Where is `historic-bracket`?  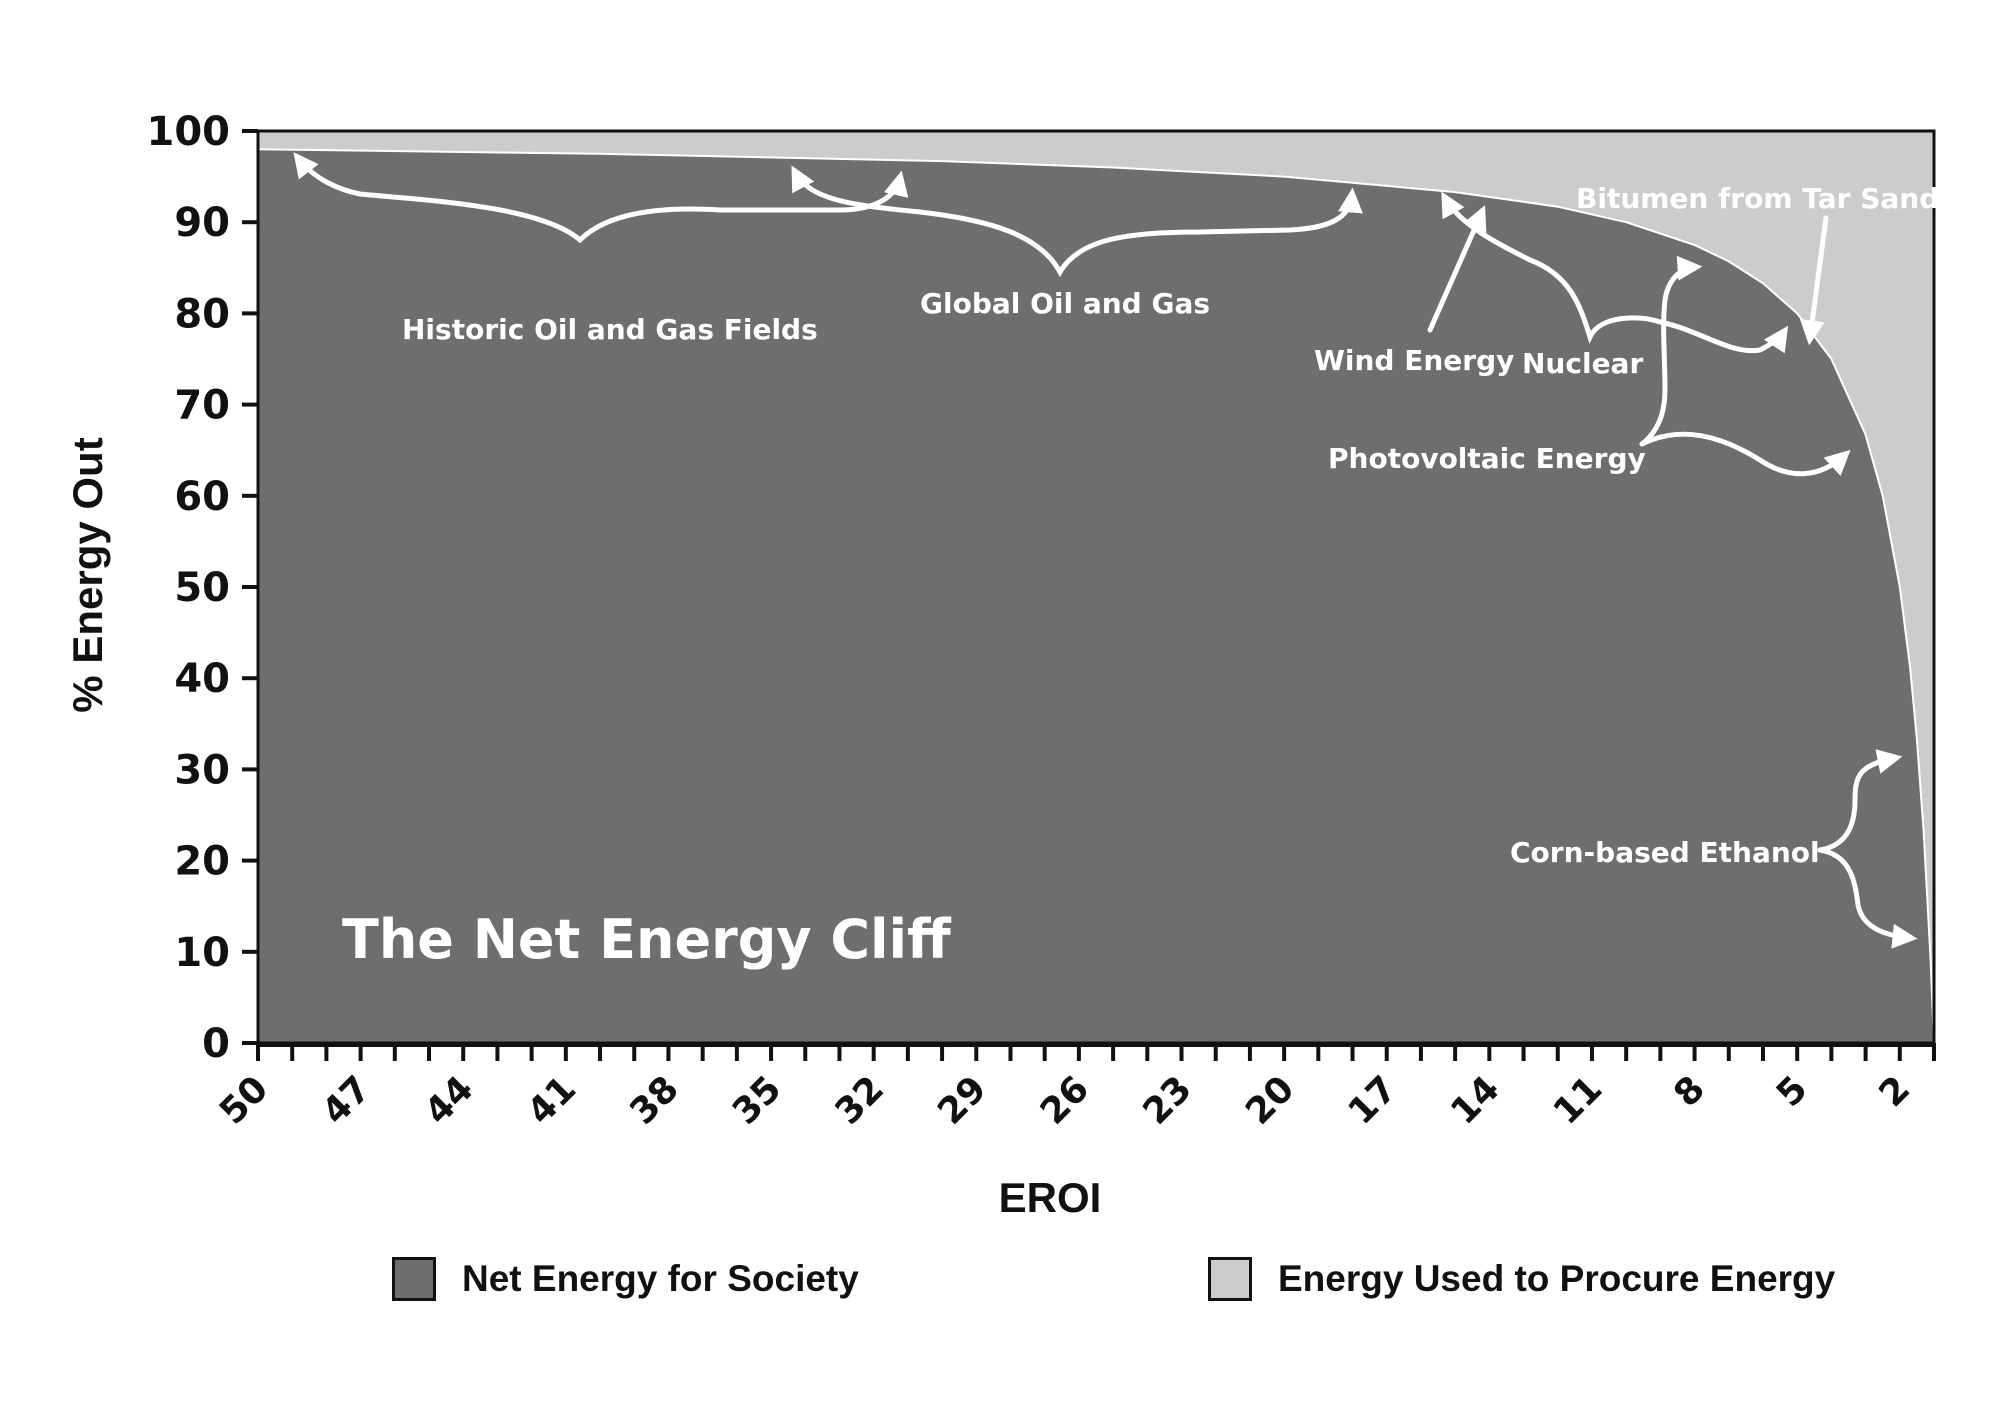
historic-bracket is located at coordinates (568, 198).